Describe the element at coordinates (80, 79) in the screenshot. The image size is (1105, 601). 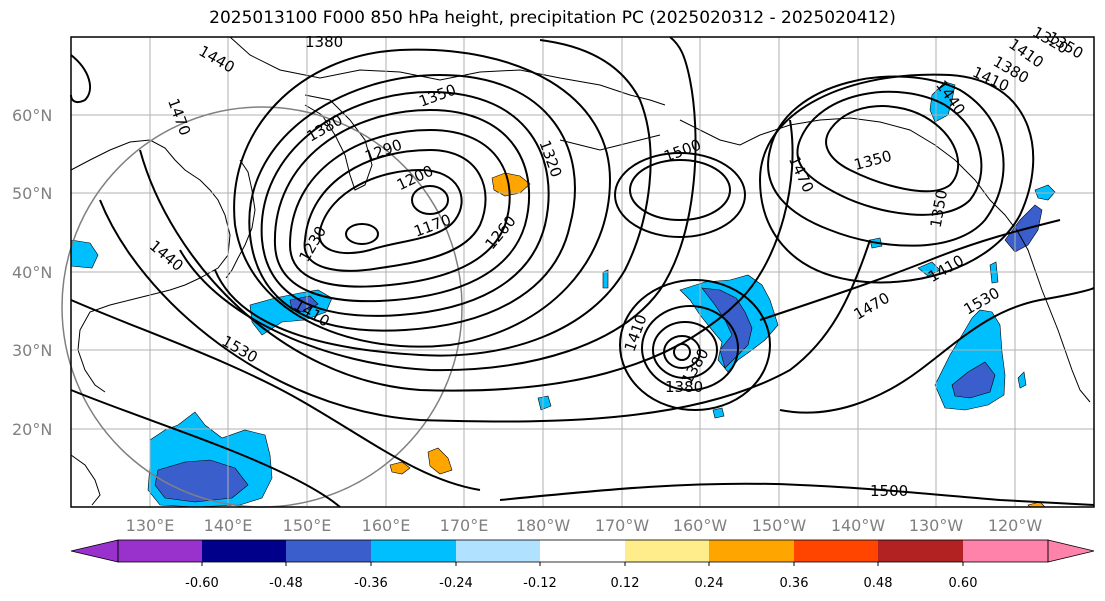
I see `contour-west-small` at that location.